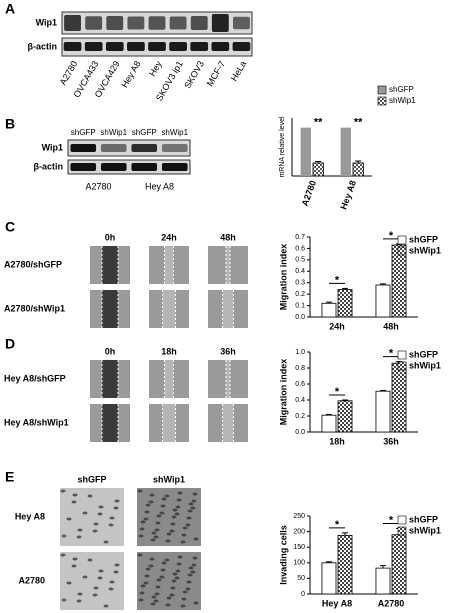 The image size is (450, 613). I want to click on y-tick-label: 50, so click(301, 578).